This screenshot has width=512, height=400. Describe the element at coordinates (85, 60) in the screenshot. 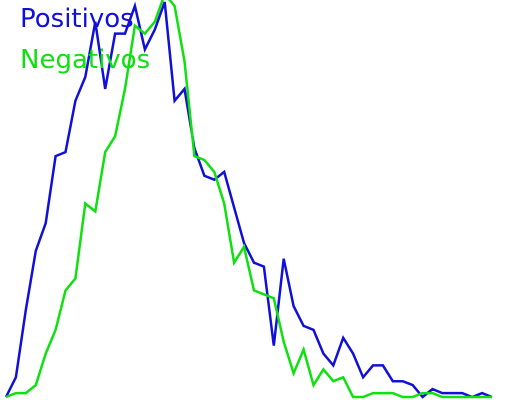

I see `legend-label-negativos: Negativos` at that location.